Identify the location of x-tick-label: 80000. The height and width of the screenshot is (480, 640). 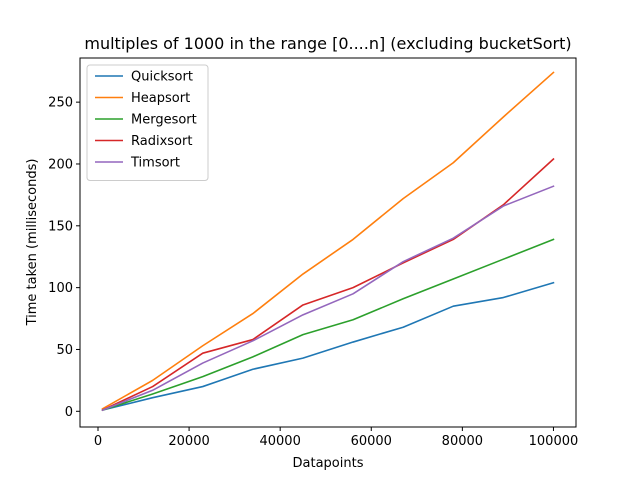
(462, 441).